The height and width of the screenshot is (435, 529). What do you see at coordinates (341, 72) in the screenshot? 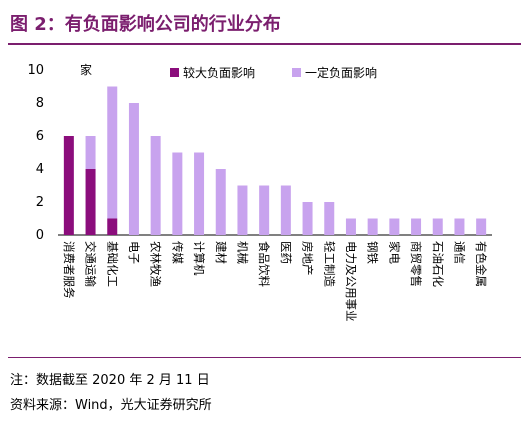
I see `legend-label: 一定负面影响` at bounding box center [341, 72].